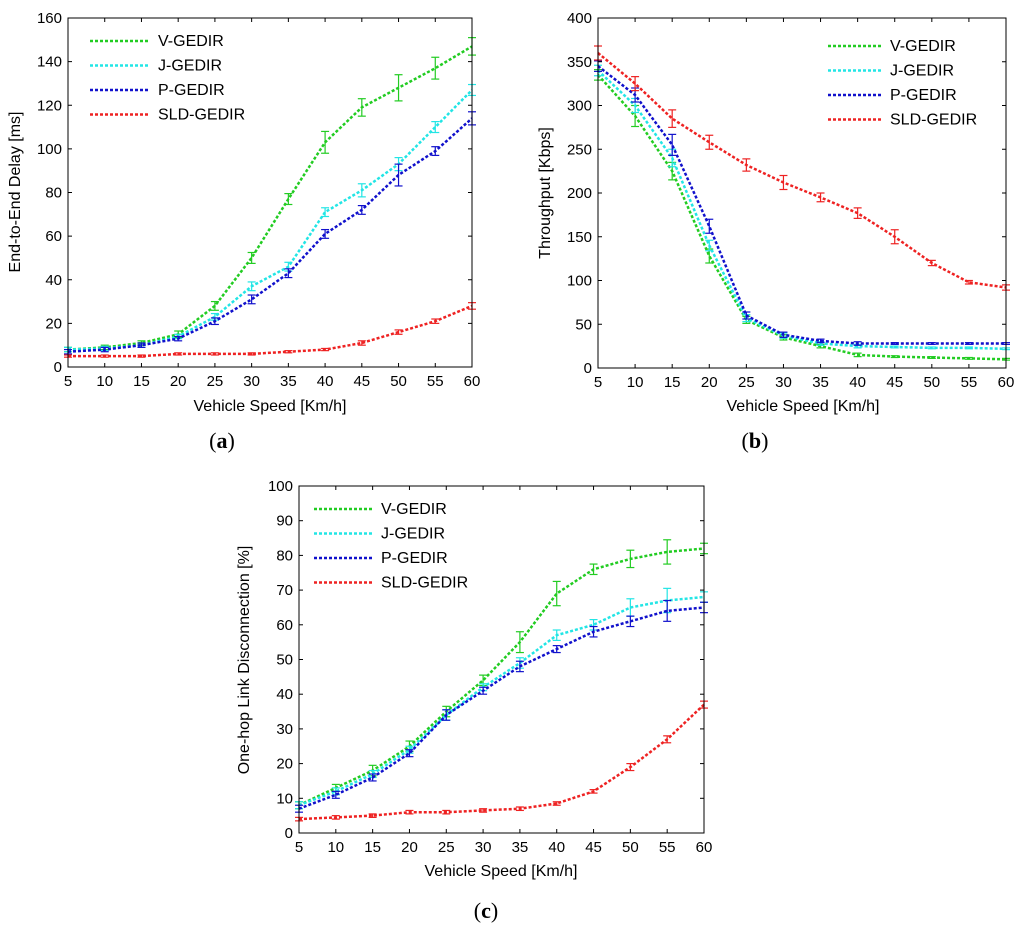 Image resolution: width=1024 pixels, height=931 pixels. I want to click on y-tick-label: 90, so click(284, 521).